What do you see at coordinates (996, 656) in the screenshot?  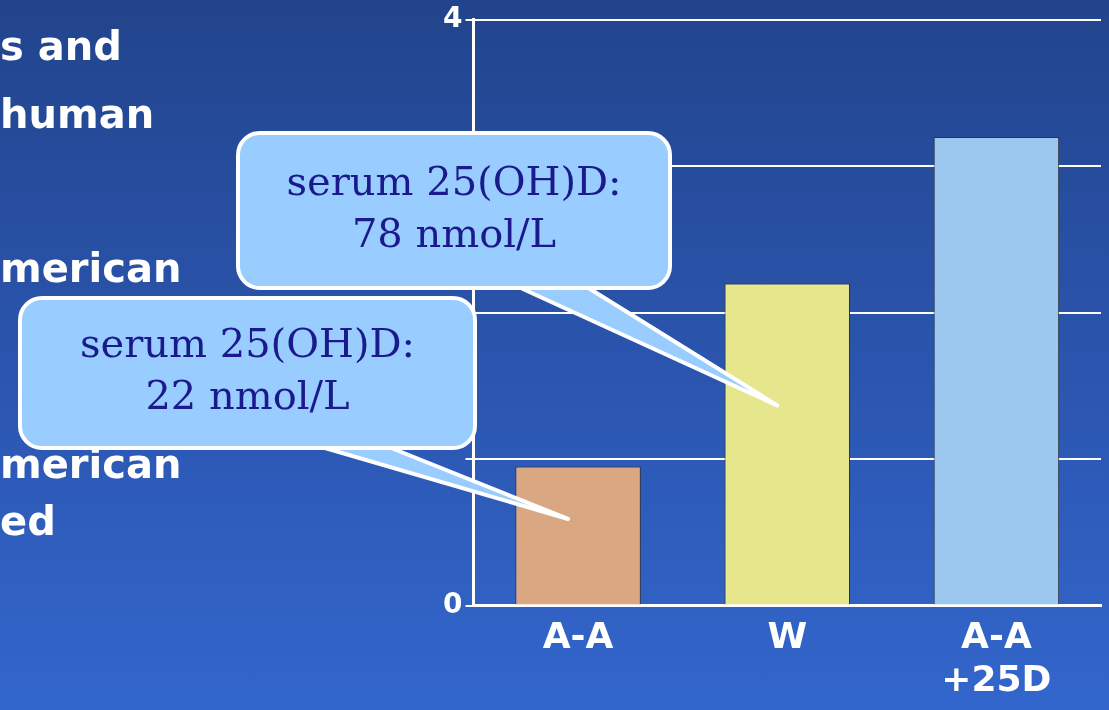 I see `x-tick-label: A-A +25D` at bounding box center [996, 656].